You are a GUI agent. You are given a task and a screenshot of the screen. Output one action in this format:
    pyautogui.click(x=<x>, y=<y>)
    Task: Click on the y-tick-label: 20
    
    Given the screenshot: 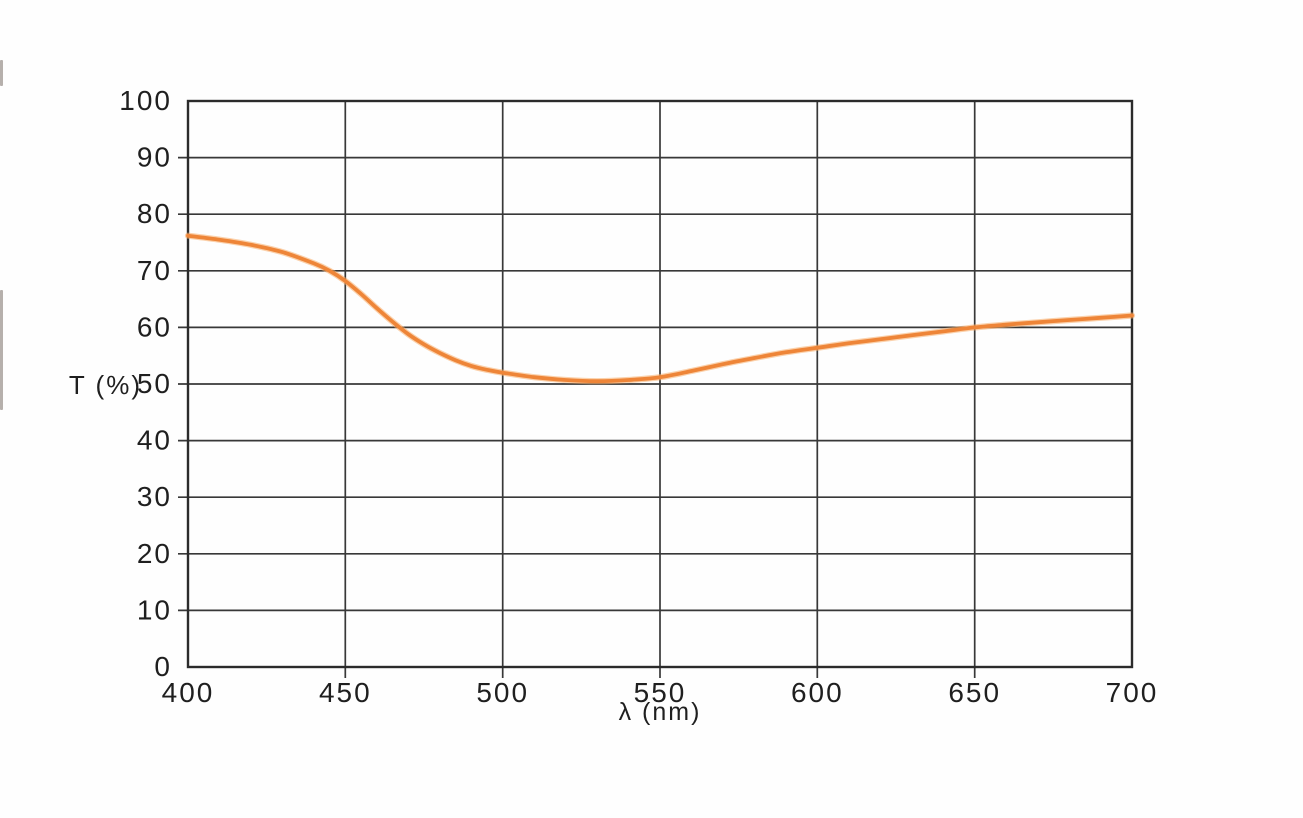 What is the action you would take?
    pyautogui.click(x=154, y=553)
    